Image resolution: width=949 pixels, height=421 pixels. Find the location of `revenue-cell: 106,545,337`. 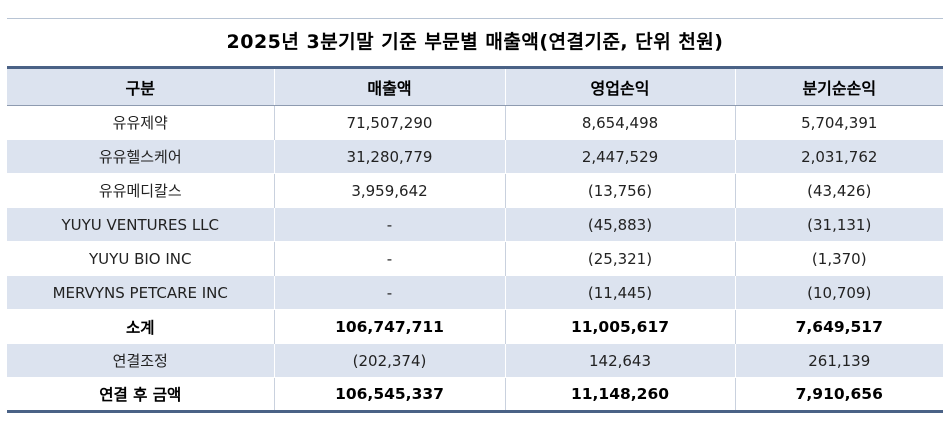

revenue-cell: 106,545,337 is located at coordinates (389, 395).